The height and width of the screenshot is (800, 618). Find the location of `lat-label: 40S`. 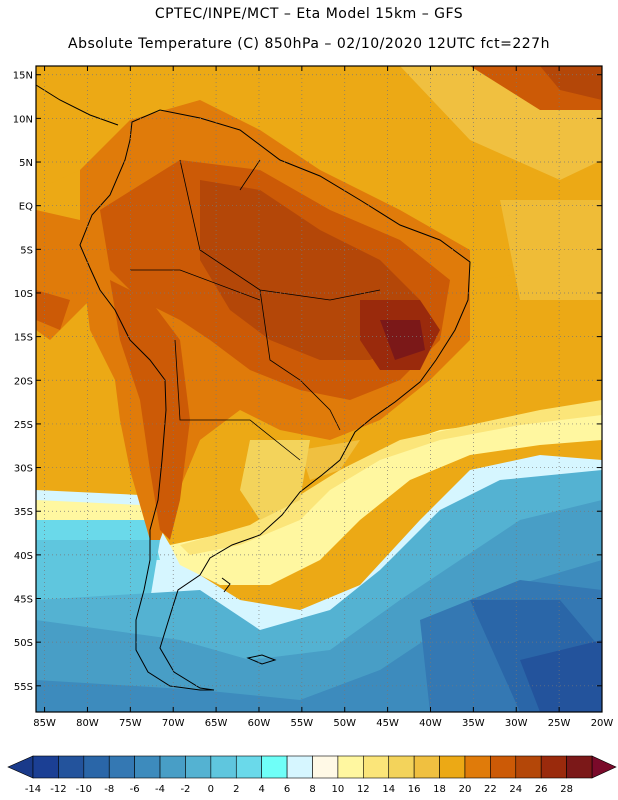

lat-label: 40S is located at coordinates (23, 556).